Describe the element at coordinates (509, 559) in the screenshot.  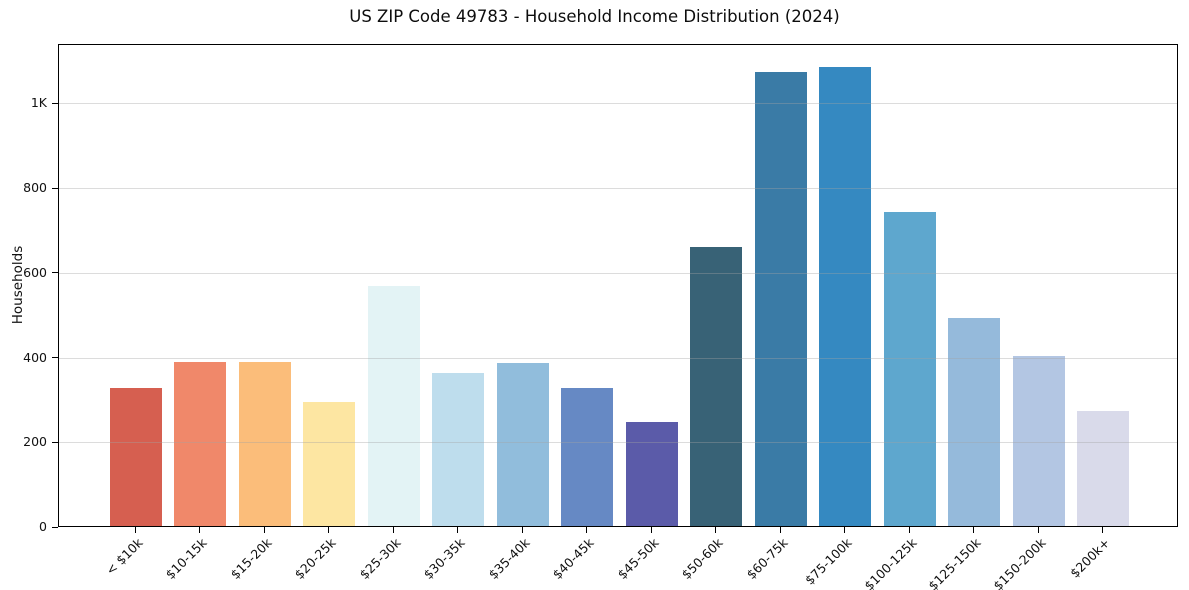
I see `x-tick-label-text: $35-40k` at that location.